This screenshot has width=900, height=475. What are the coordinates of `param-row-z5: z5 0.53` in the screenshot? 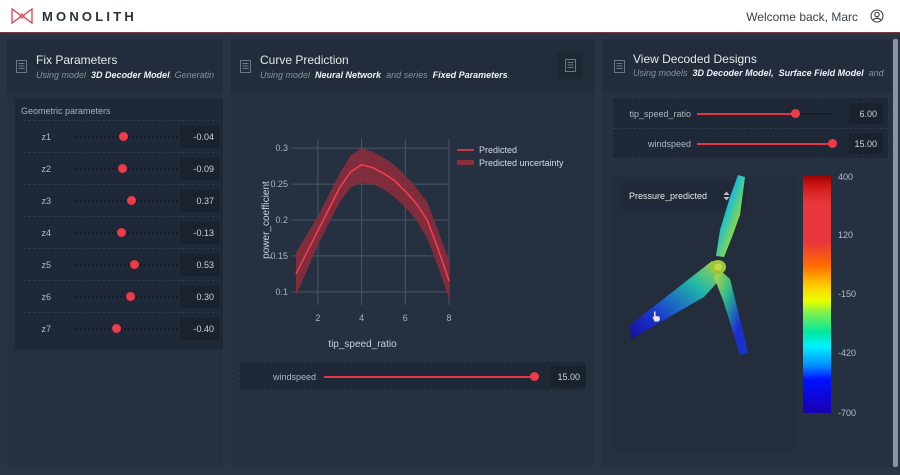 It's located at (121, 264).